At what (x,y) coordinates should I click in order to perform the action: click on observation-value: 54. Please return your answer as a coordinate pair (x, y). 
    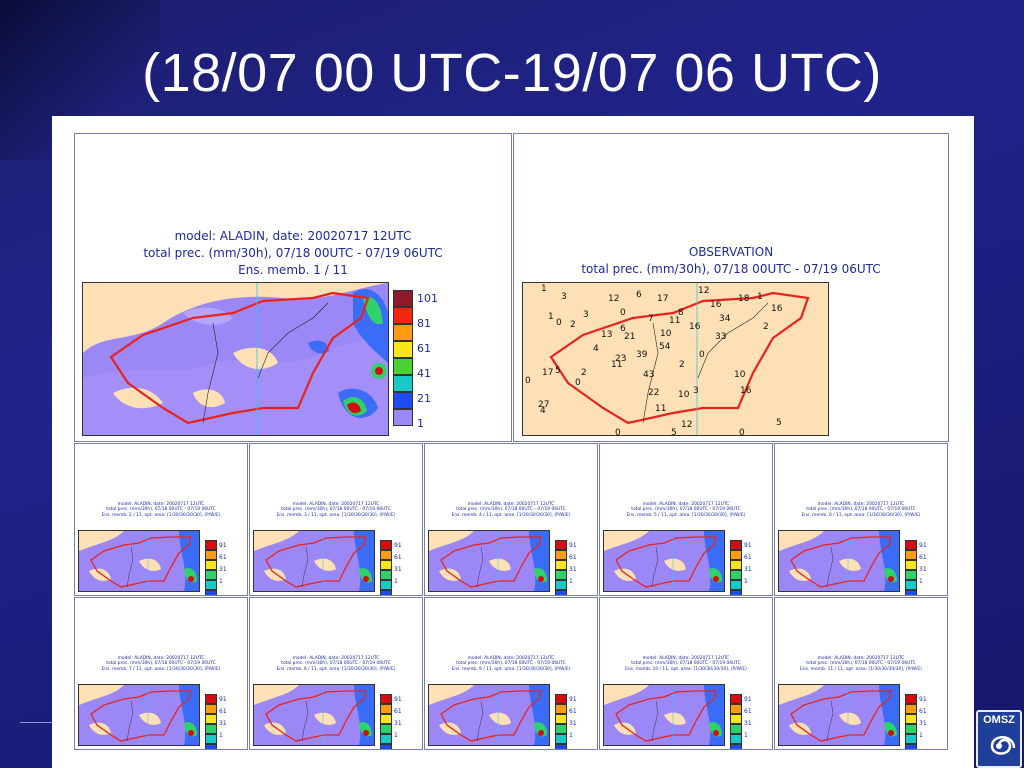
    Looking at the image, I should click on (665, 347).